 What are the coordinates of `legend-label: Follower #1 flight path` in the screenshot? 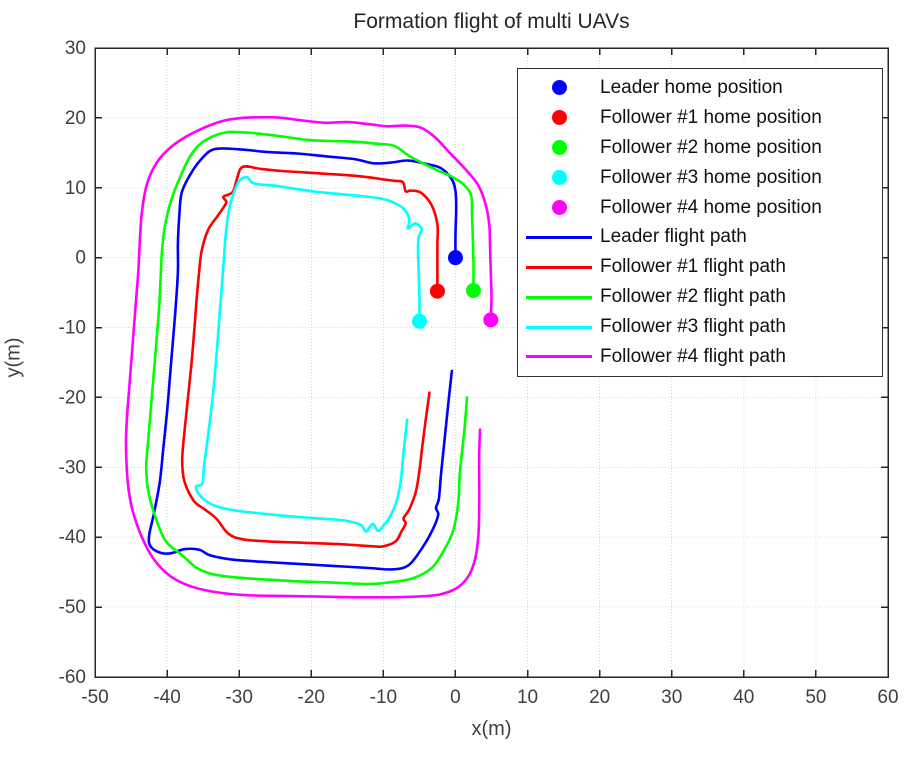 It's located at (693, 267).